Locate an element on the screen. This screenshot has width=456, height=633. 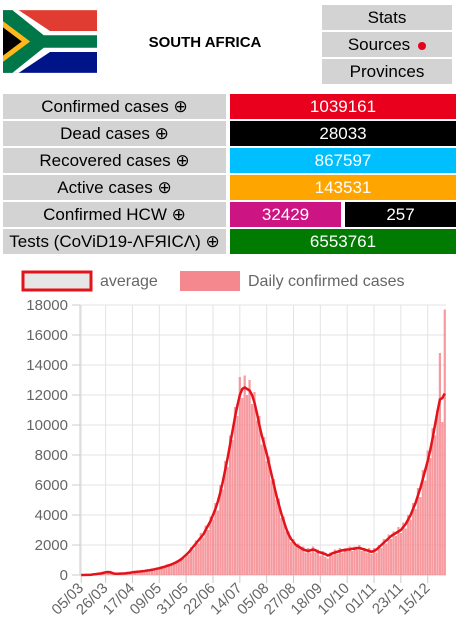
stat-label: Recovered cases ⊕ is located at coordinates (114, 160).